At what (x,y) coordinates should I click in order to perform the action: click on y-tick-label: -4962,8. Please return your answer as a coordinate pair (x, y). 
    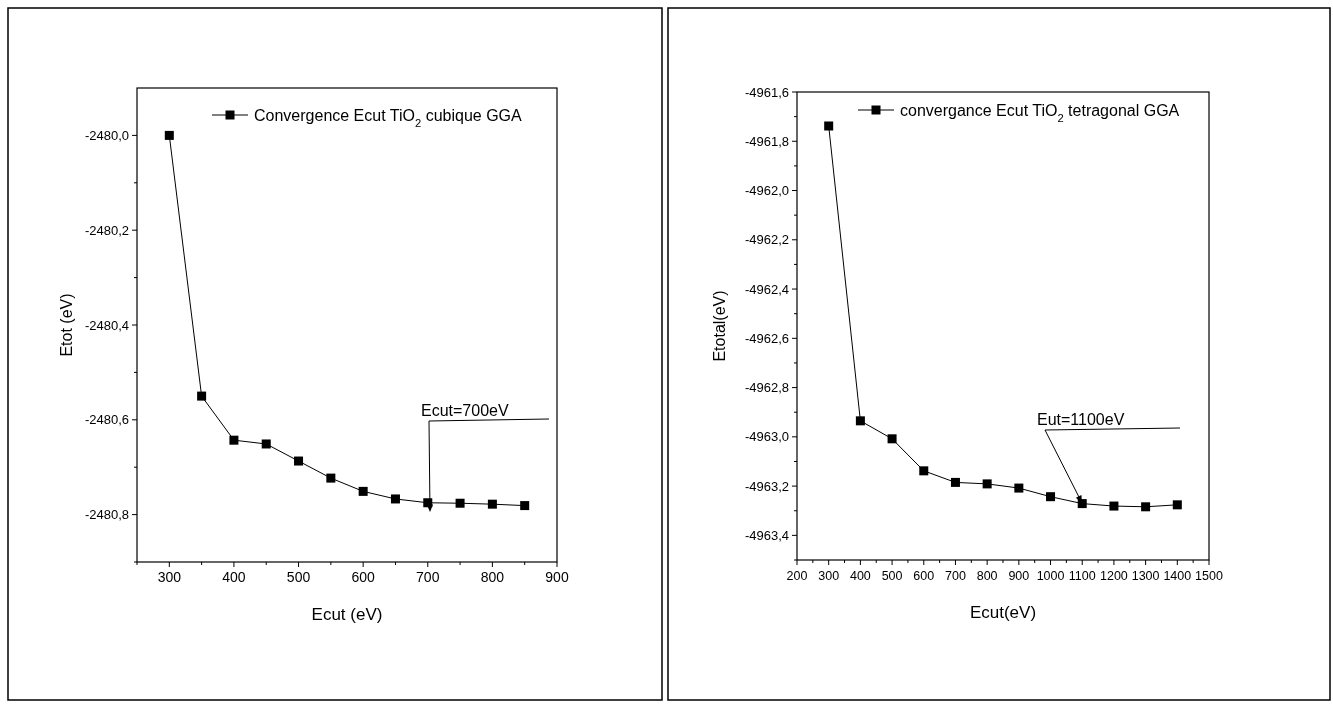
    Looking at the image, I should click on (766, 388).